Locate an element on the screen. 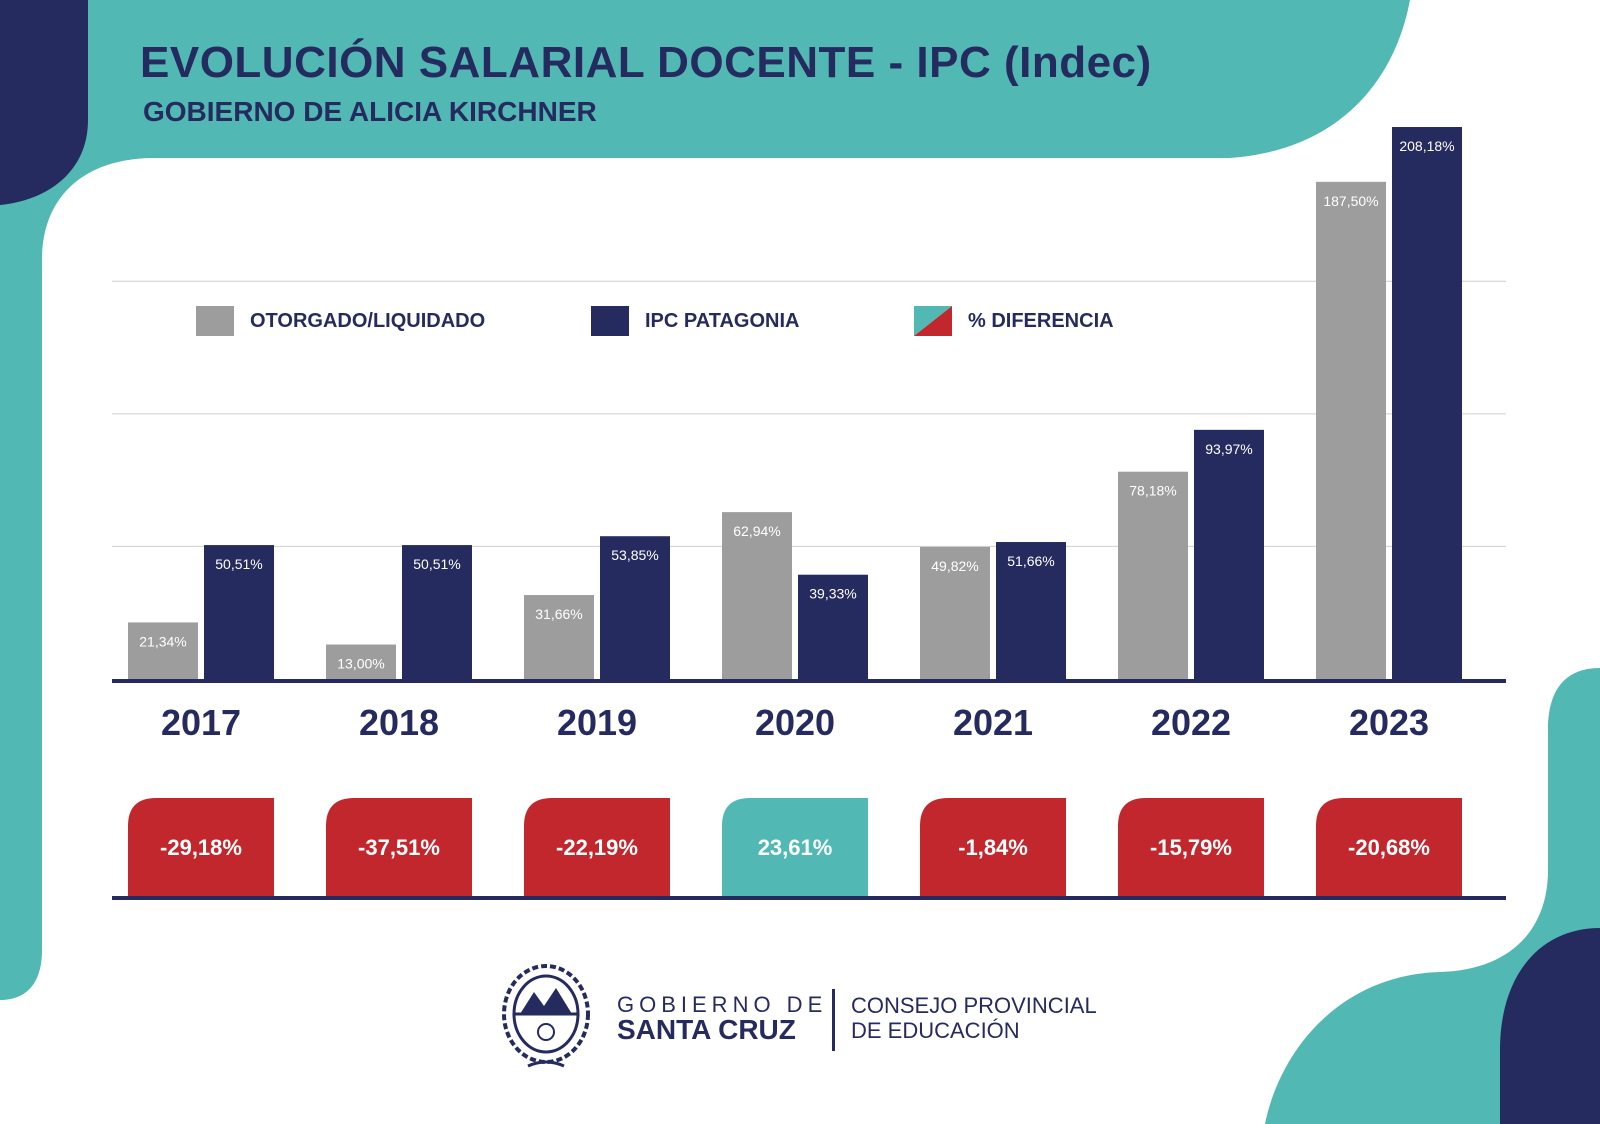 Image resolution: width=1600 pixels, height=1124 pixels. difference-badge-2018 is located at coordinates (399, 847).